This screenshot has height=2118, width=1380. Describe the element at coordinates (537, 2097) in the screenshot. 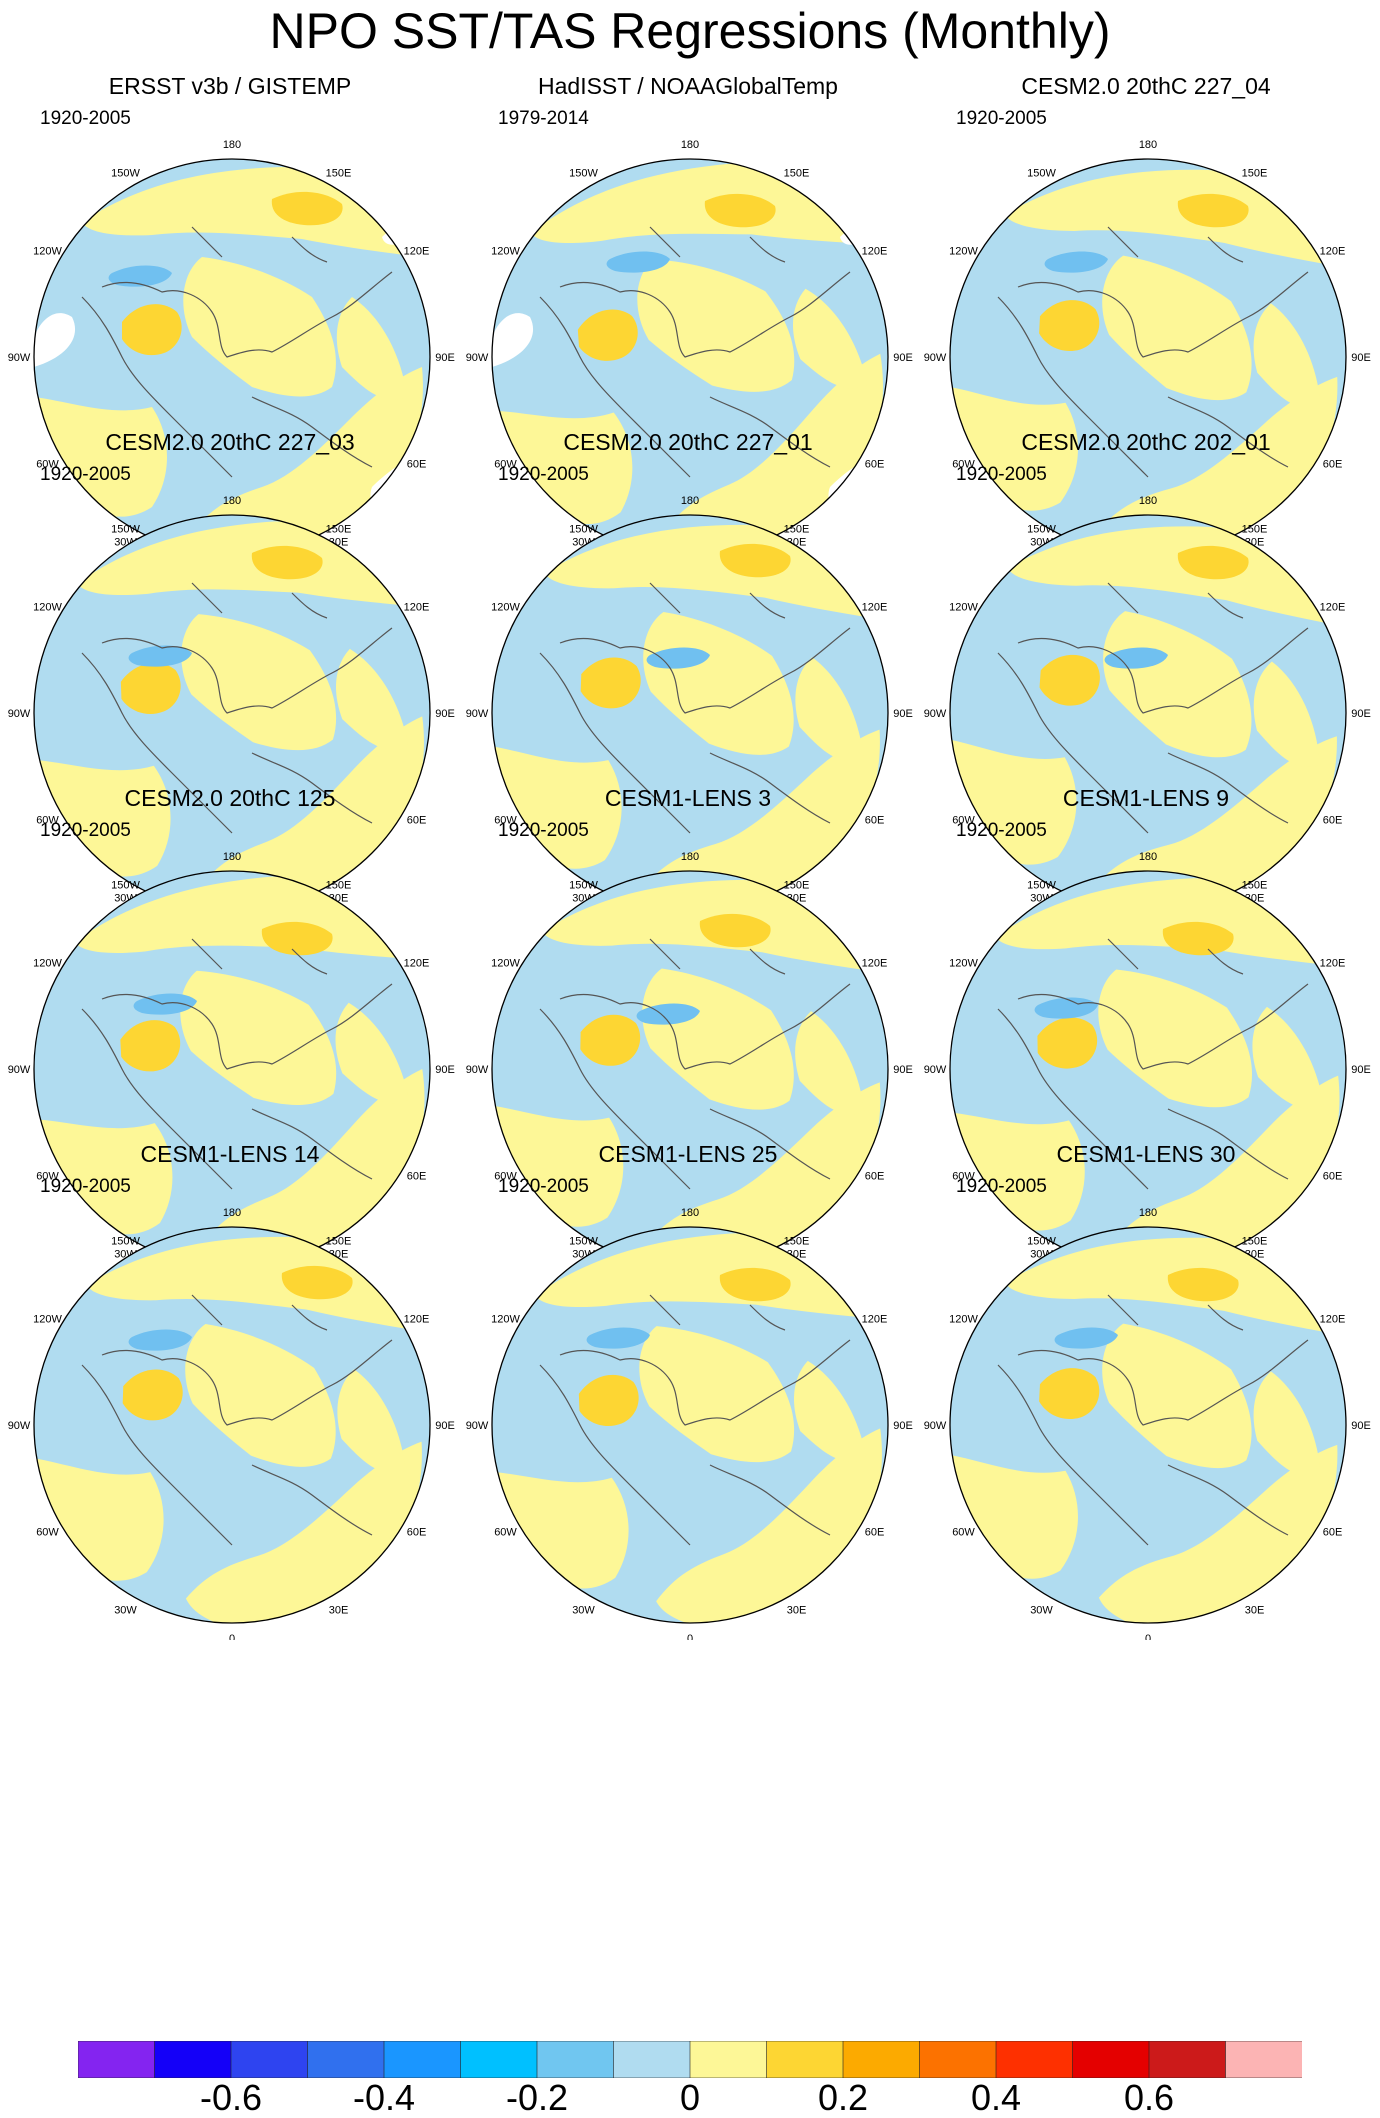

I see `colorbar-tick-label: -0.2` at that location.